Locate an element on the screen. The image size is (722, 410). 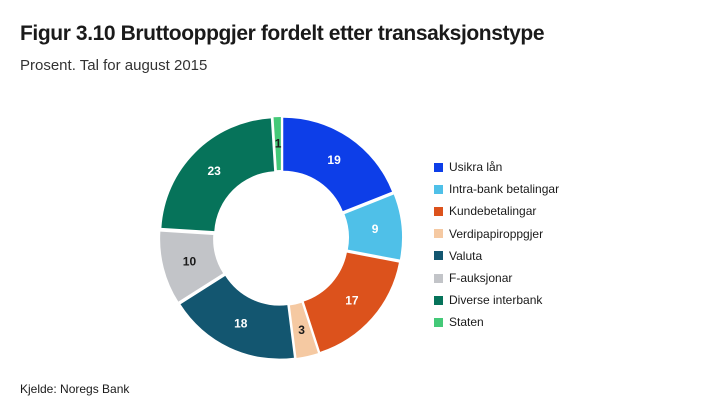
slice-staten is located at coordinates (277, 144).